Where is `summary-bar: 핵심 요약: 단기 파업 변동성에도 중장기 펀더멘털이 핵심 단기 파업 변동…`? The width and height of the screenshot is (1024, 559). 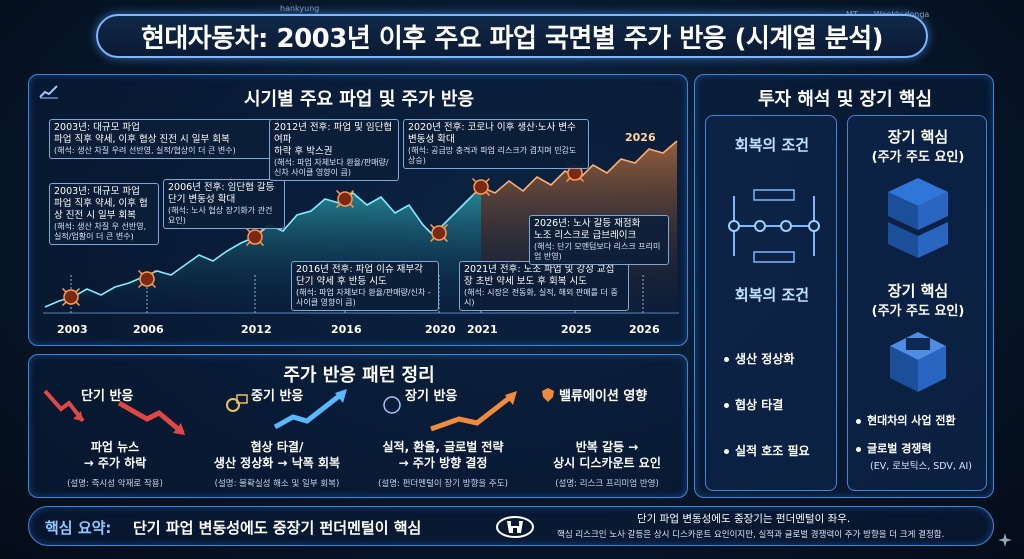 summary-bar: 핵심 요약: 단기 파업 변동성에도 중장기 펀더멘털이 핵심 단기 파업 변동… is located at coordinates (511, 526).